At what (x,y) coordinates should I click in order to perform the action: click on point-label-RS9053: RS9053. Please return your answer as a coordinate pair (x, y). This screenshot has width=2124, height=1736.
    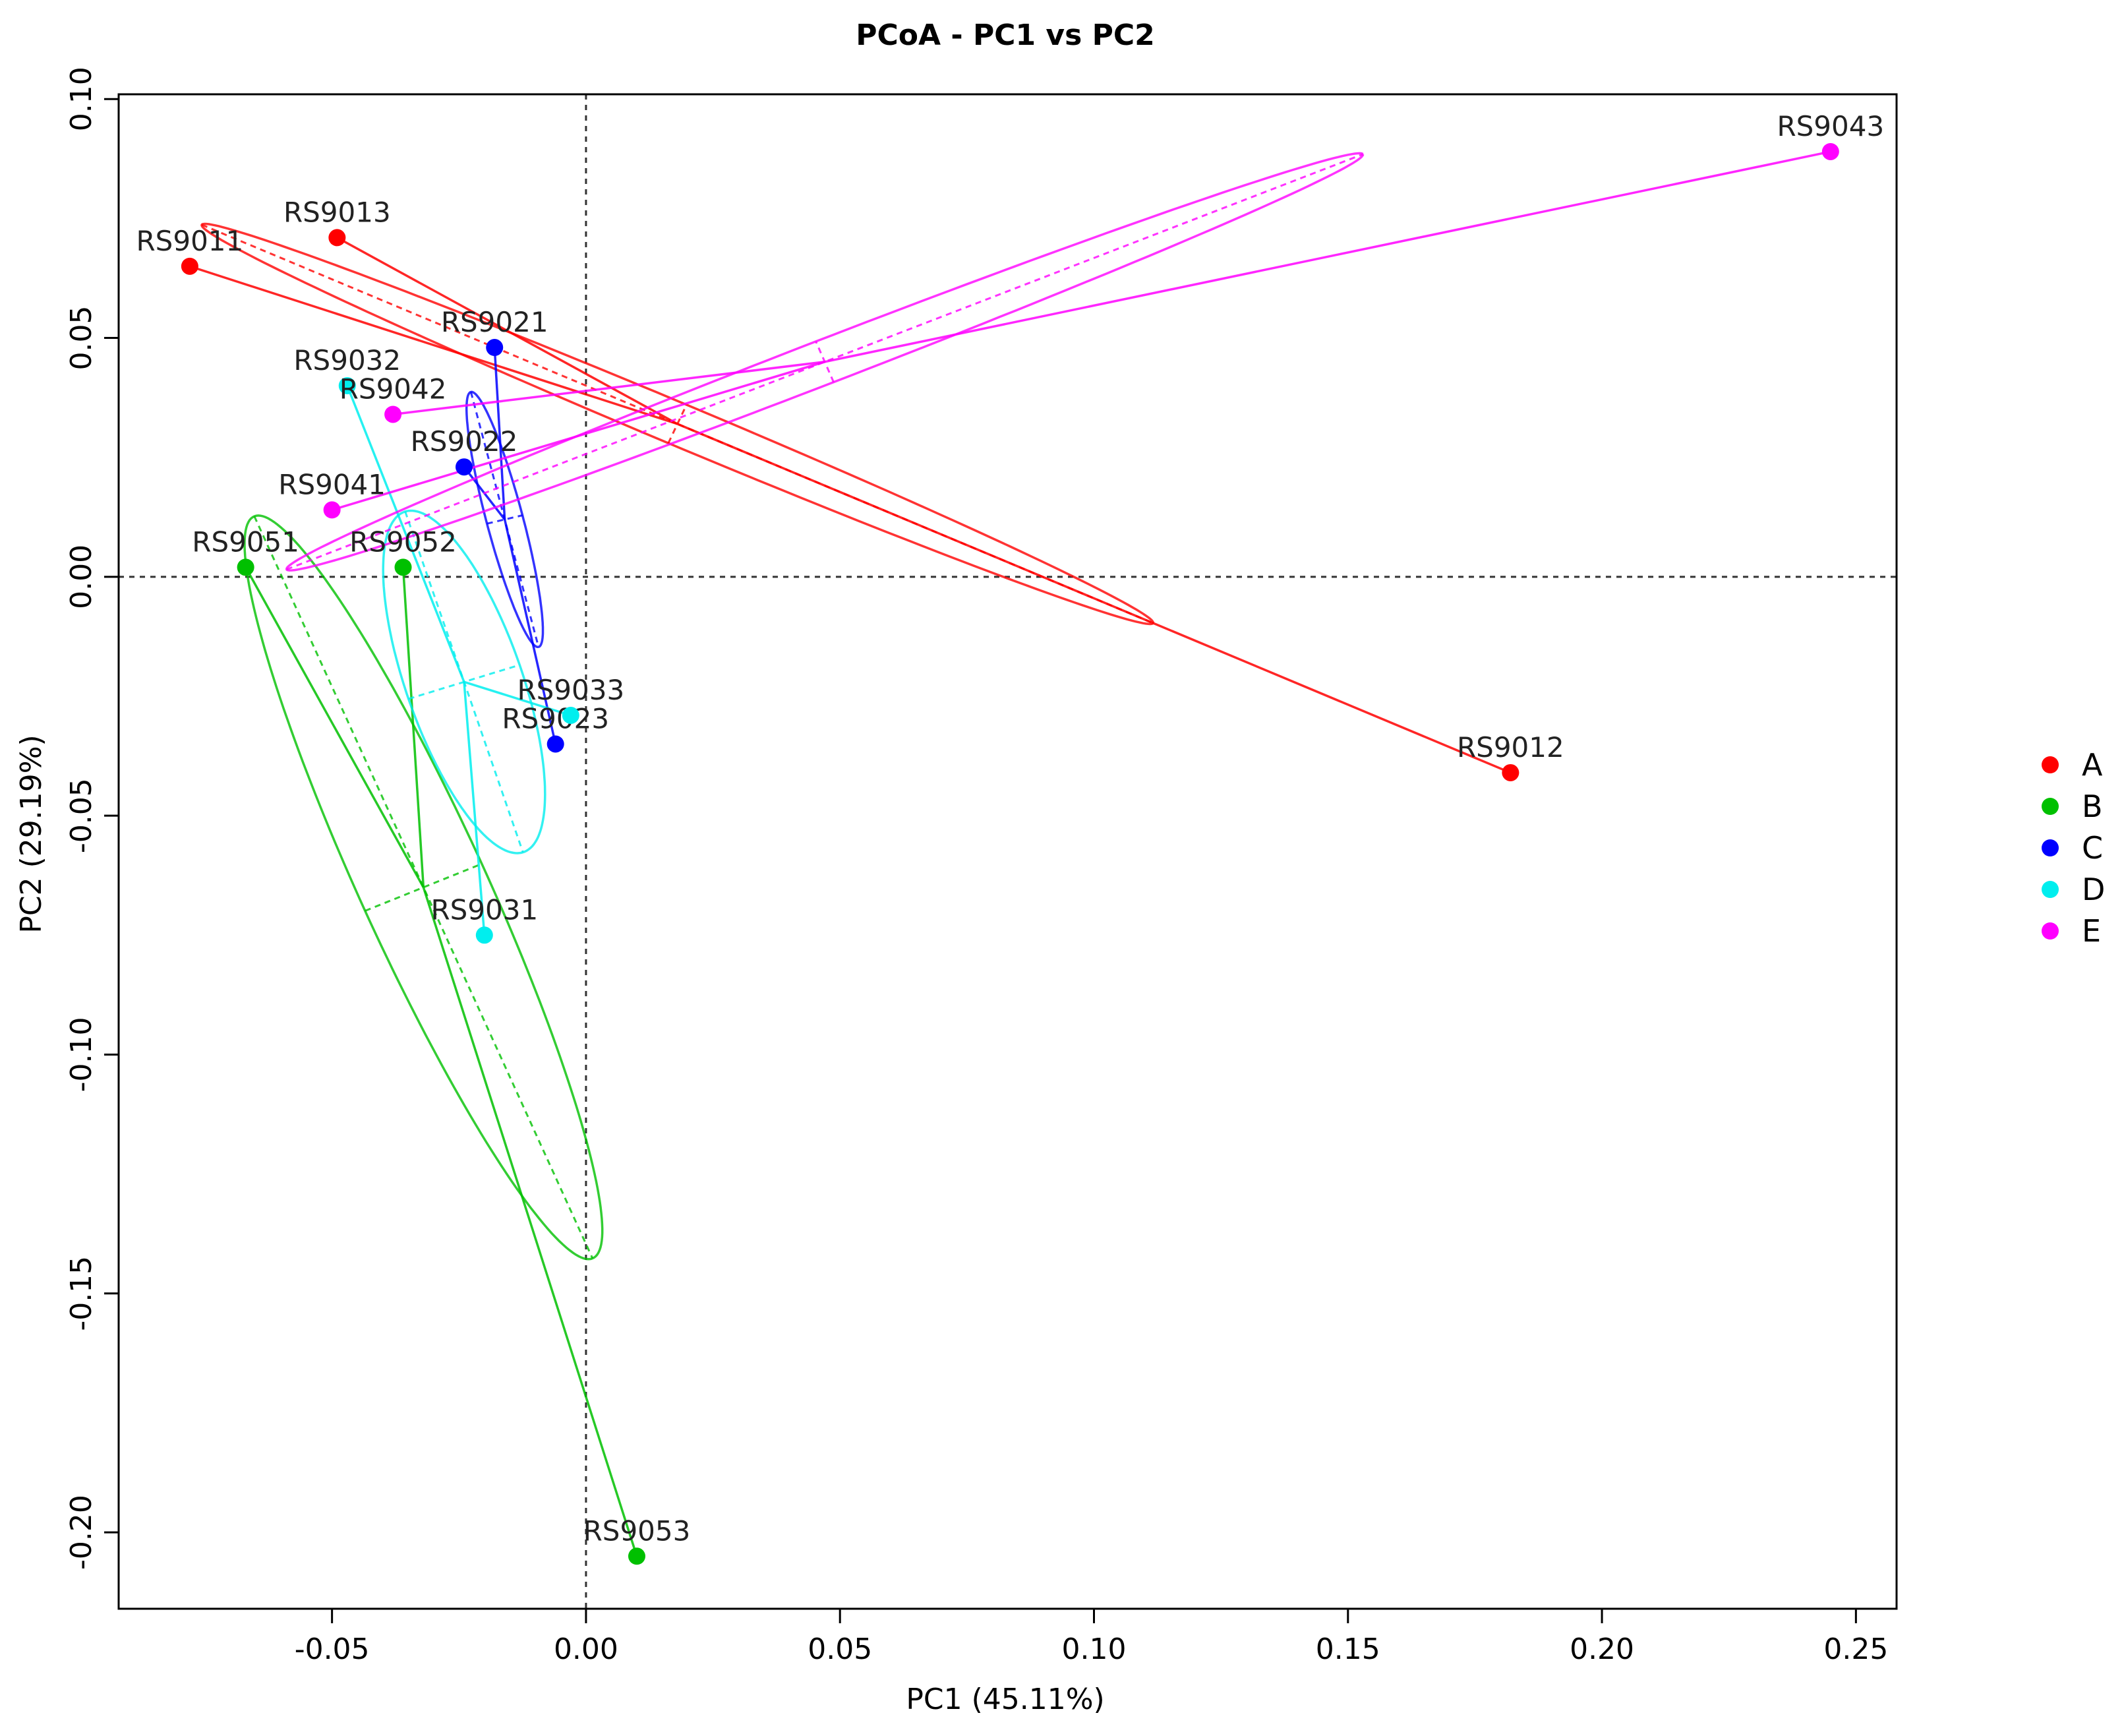
    Looking at the image, I should click on (637, 1530).